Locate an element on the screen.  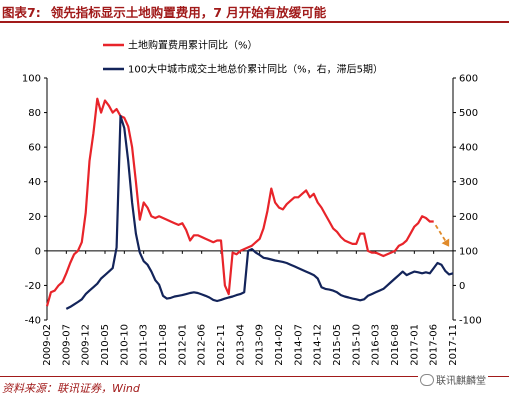
x-tick-label: 2014-12 is located at coordinates (318, 345).